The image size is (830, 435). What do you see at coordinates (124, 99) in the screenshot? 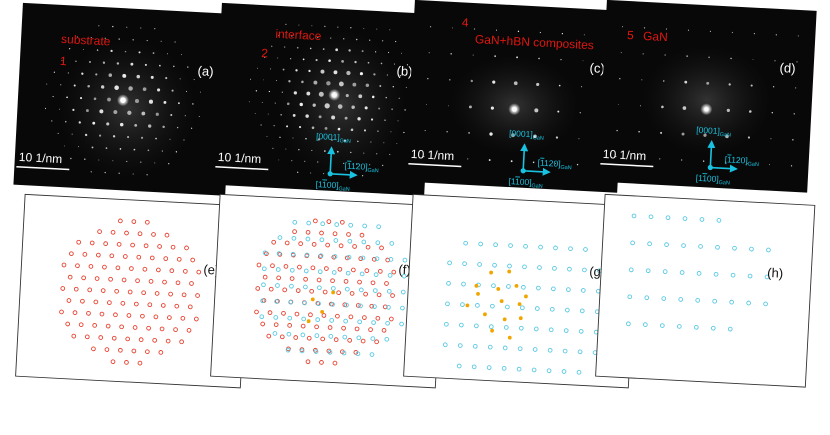
I see `tem-panel-a: substrate 1 (a) 10 1/nm` at bounding box center [124, 99].